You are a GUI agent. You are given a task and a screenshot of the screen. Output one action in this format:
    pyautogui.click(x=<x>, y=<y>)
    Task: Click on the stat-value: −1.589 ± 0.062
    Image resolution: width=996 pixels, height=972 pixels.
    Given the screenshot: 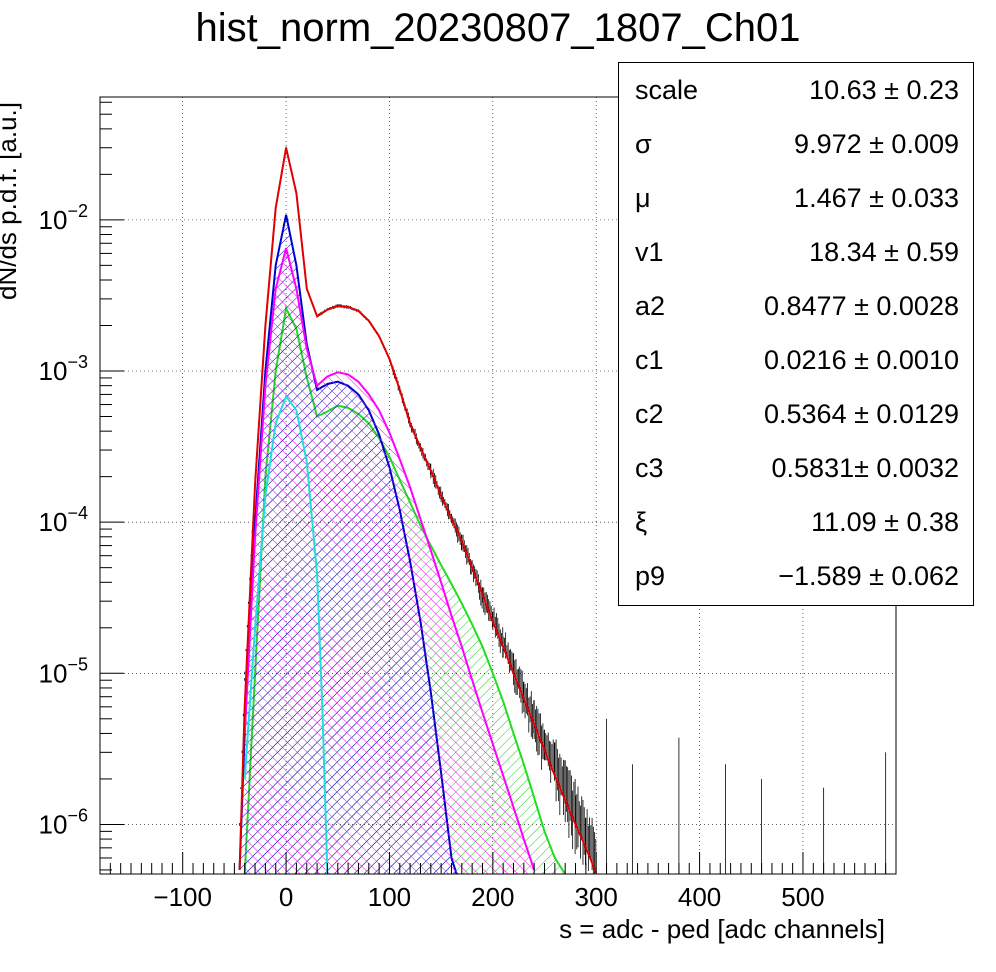 What is the action you would take?
    pyautogui.click(x=868, y=576)
    